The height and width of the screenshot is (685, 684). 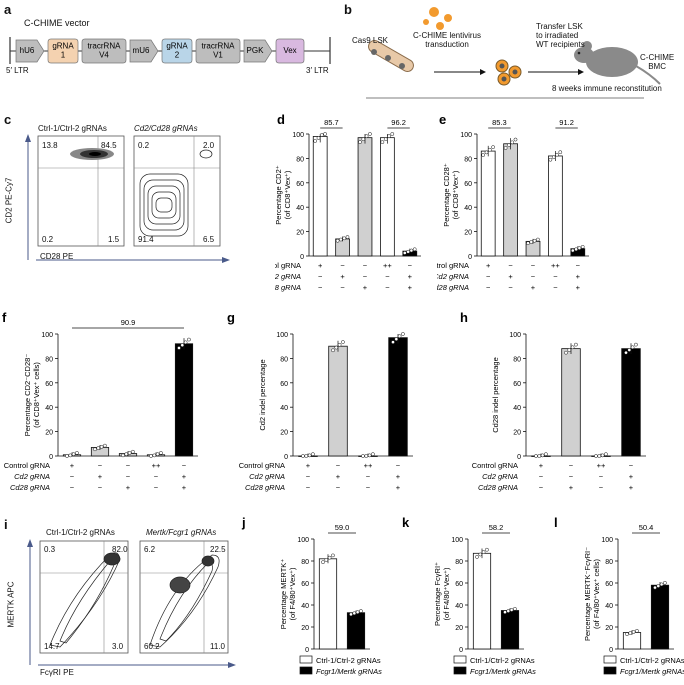 I want to click on ytick-label-f: 80, so click(x=49, y=359).